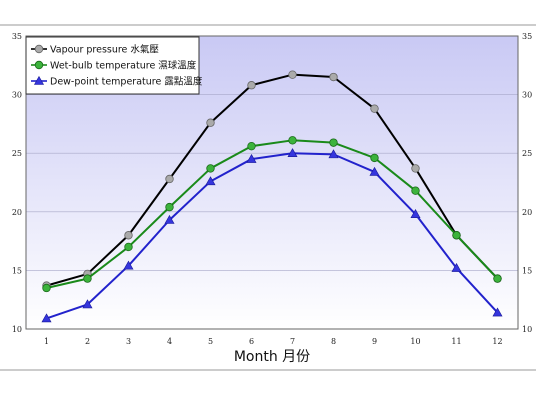 This screenshot has height=406, width=536. Describe the element at coordinates (374, 341) in the screenshot. I see `x-tick-label: 9` at that location.